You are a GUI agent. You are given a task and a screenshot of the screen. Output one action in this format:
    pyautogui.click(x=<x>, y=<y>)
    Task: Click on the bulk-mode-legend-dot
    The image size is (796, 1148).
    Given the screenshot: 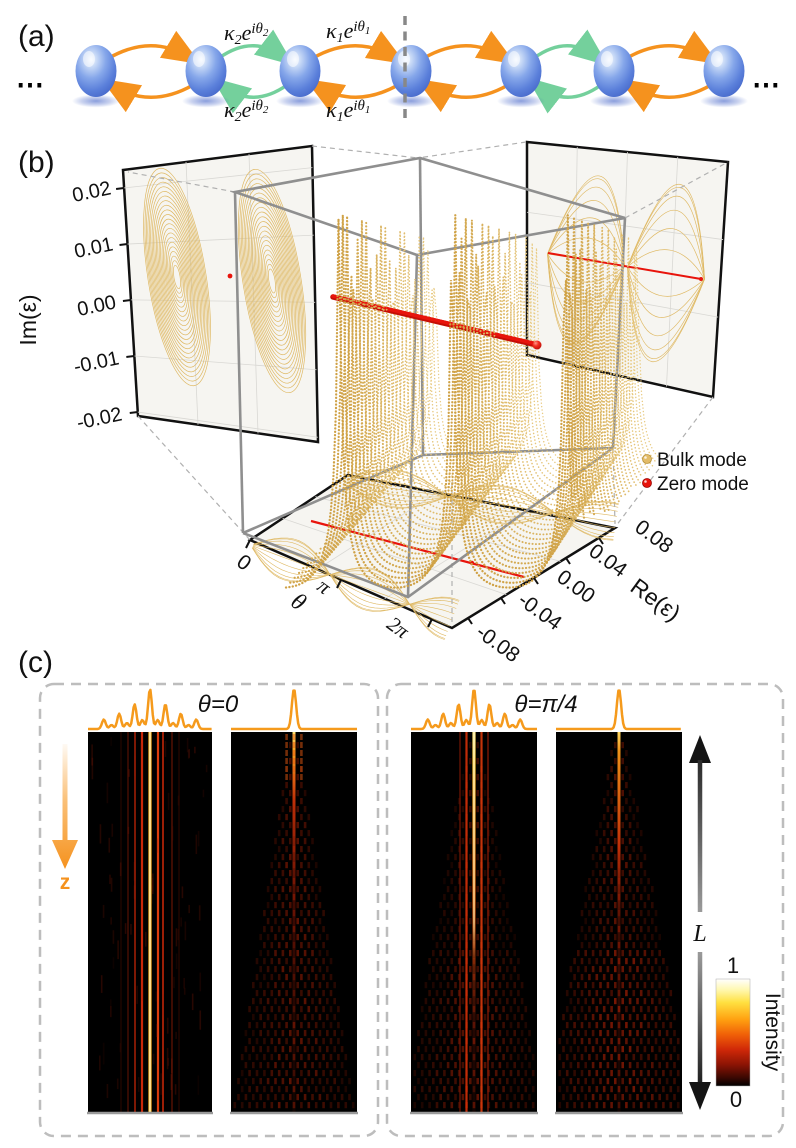 What is the action you would take?
    pyautogui.click(x=647, y=459)
    